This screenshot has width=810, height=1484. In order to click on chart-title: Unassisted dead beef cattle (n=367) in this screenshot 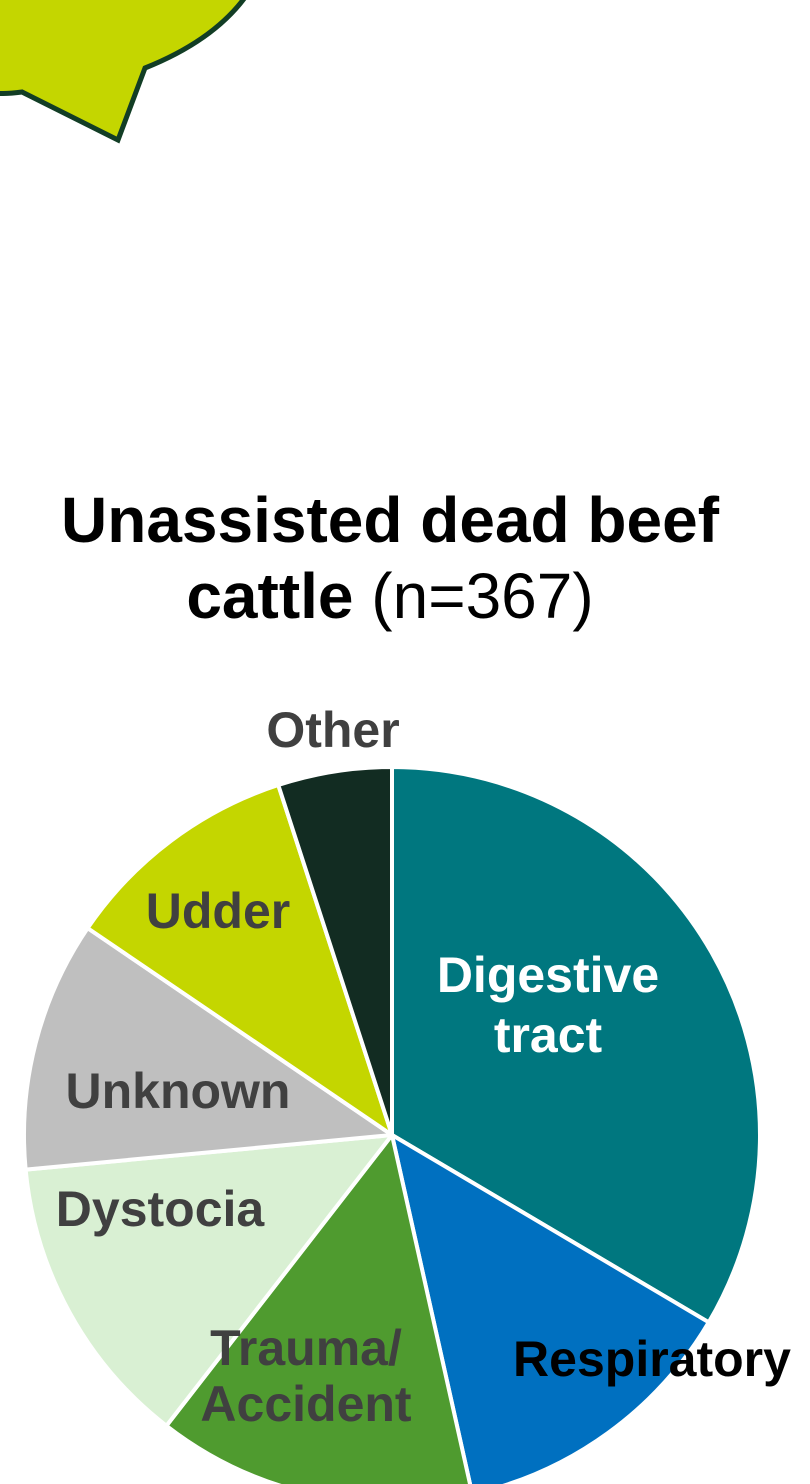, I will do `click(390, 558)`.